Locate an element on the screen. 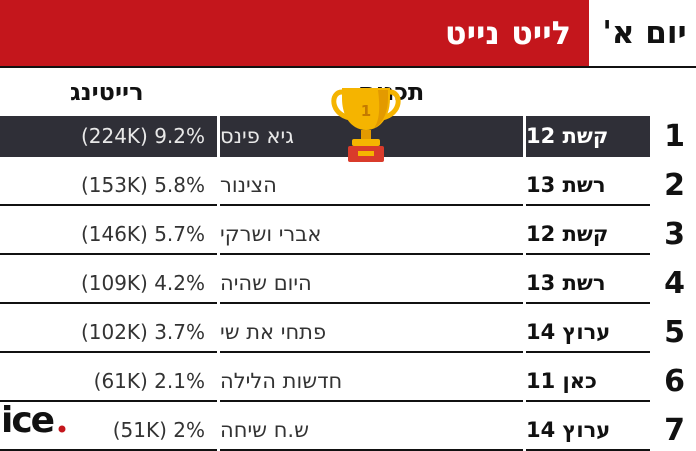 This screenshot has height=451, width=696. show-name: היום שהיה is located at coordinates (371, 283).